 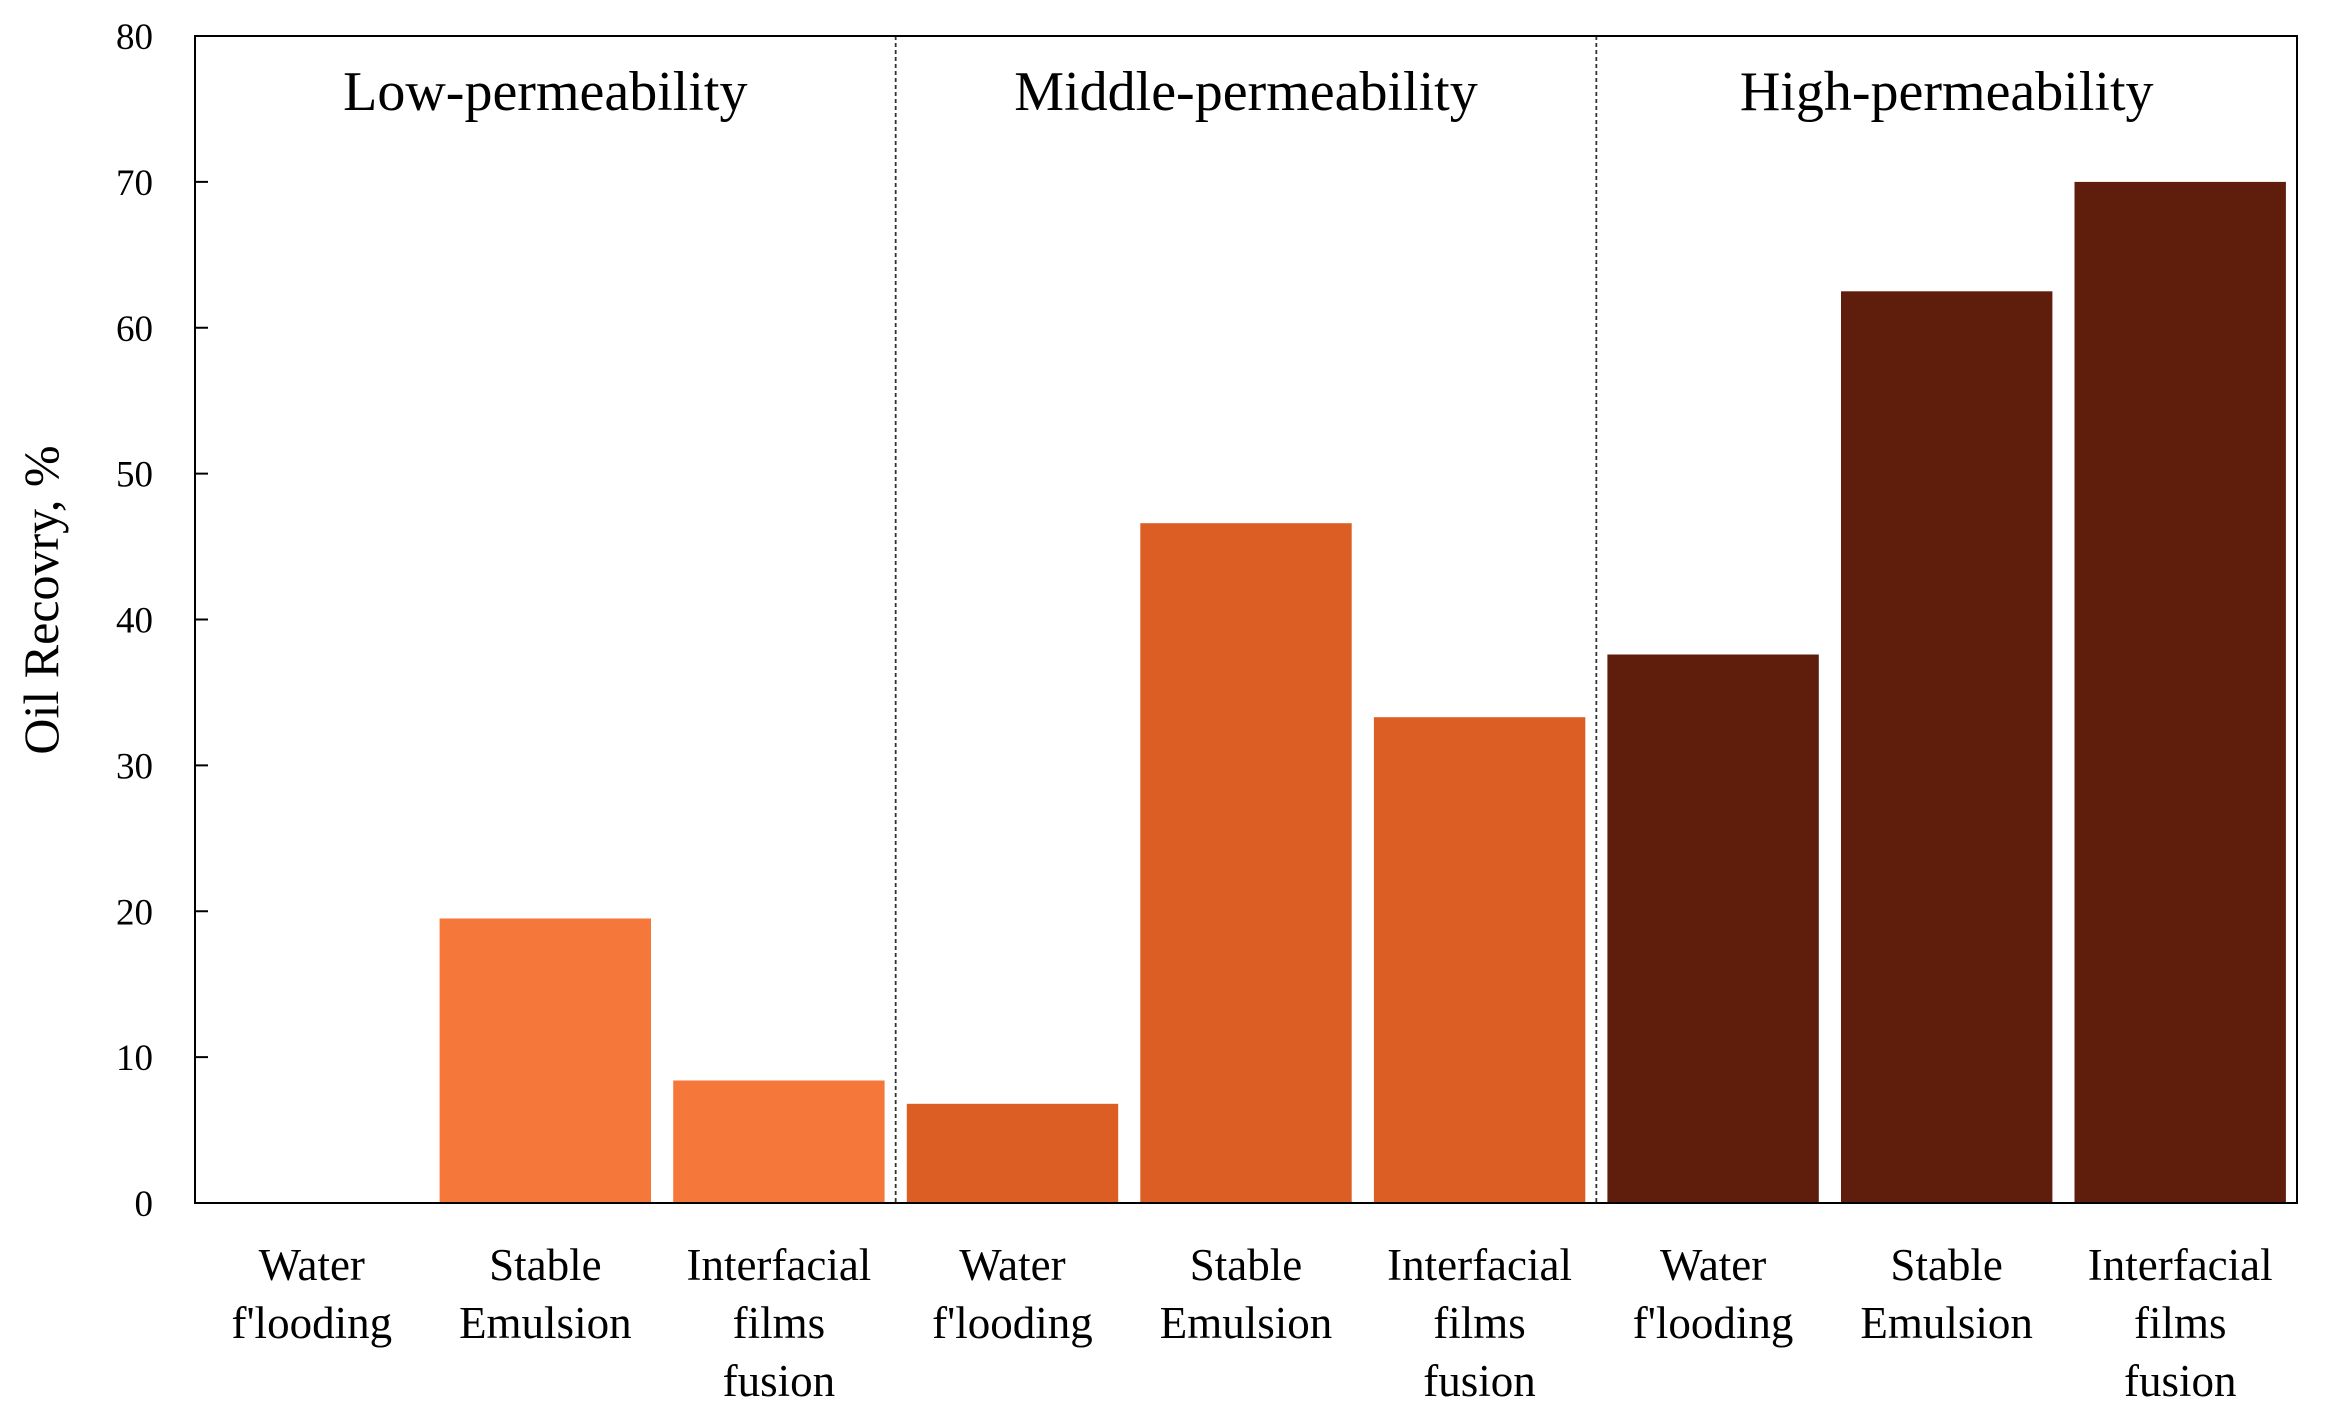 What do you see at coordinates (1012, 1153) in the screenshot?
I see `bar-middle-permeability-water-flooding` at bounding box center [1012, 1153].